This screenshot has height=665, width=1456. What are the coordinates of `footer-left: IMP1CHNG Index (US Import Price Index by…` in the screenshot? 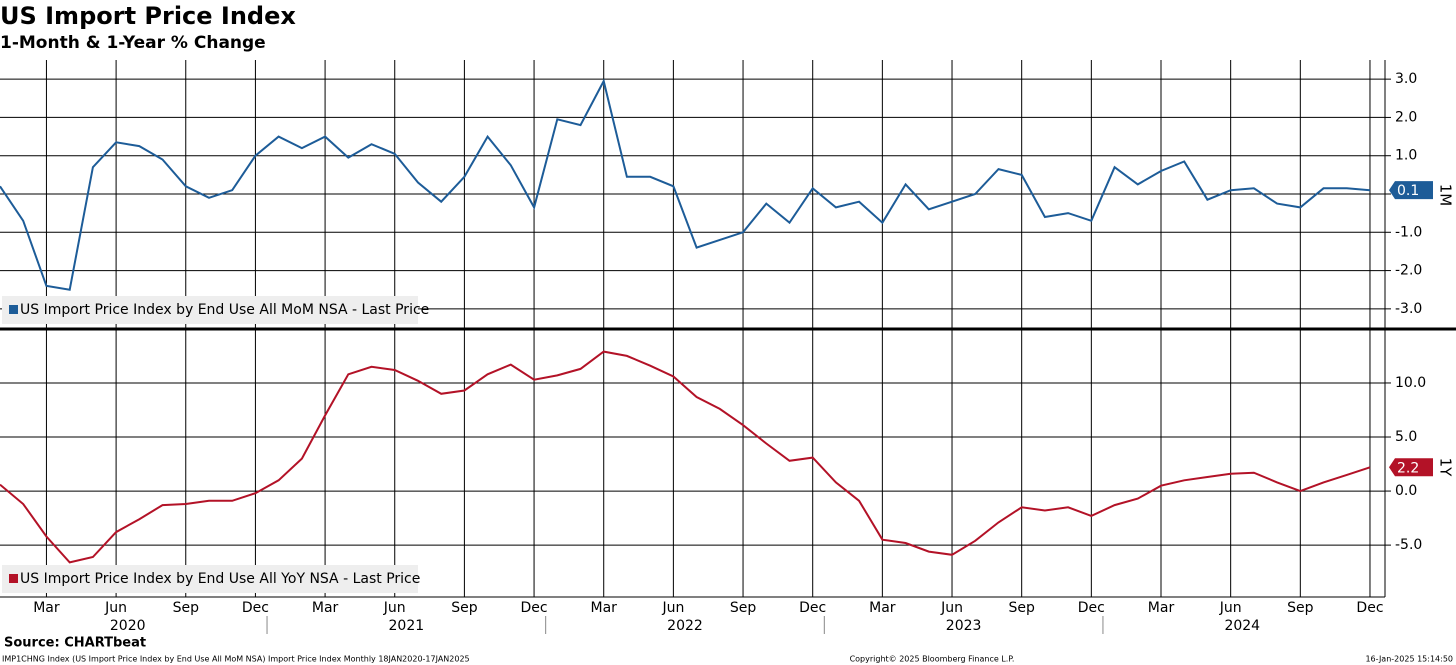 It's located at (236, 659).